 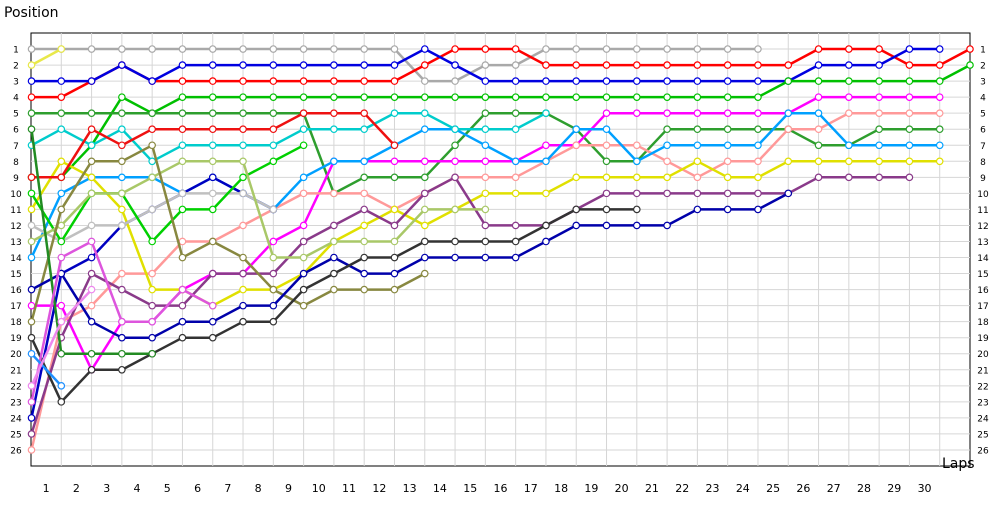 I want to click on x-tick-label: 19, so click(x=591, y=488).